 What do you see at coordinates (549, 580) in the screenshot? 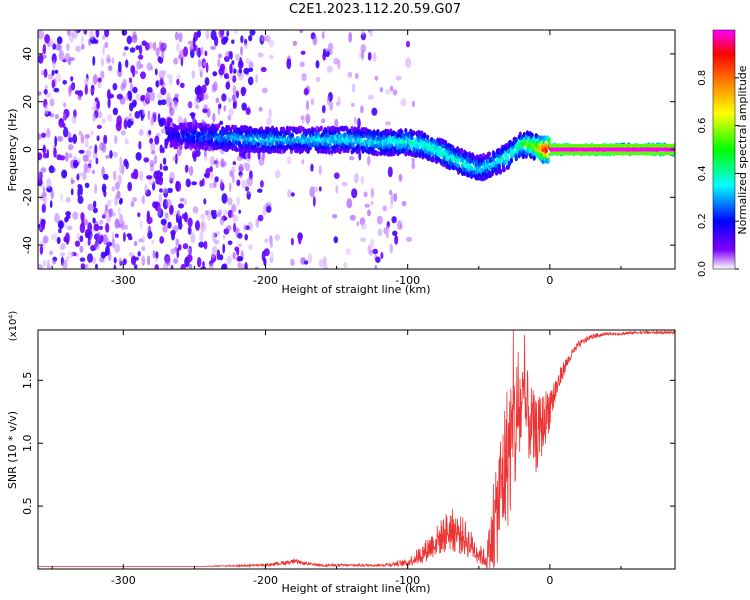
I see `x-tick-label: 0` at bounding box center [549, 580].